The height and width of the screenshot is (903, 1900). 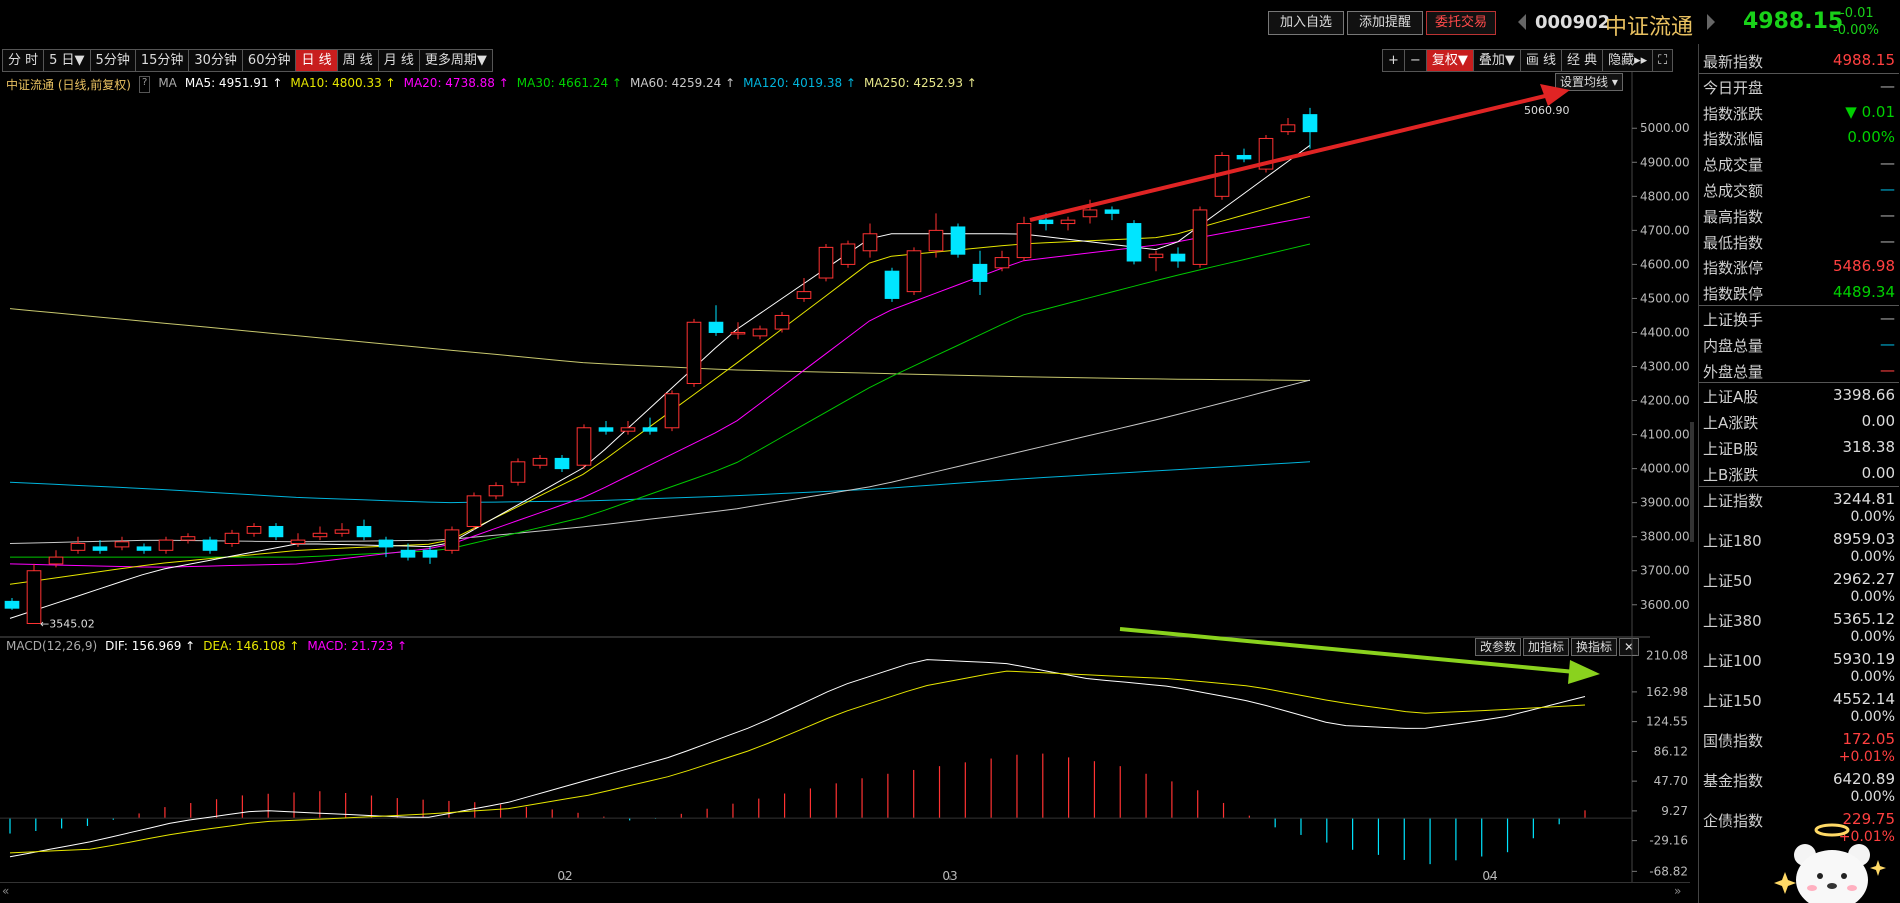 I want to click on index-value: 8959.03, so click(x=1863, y=538).